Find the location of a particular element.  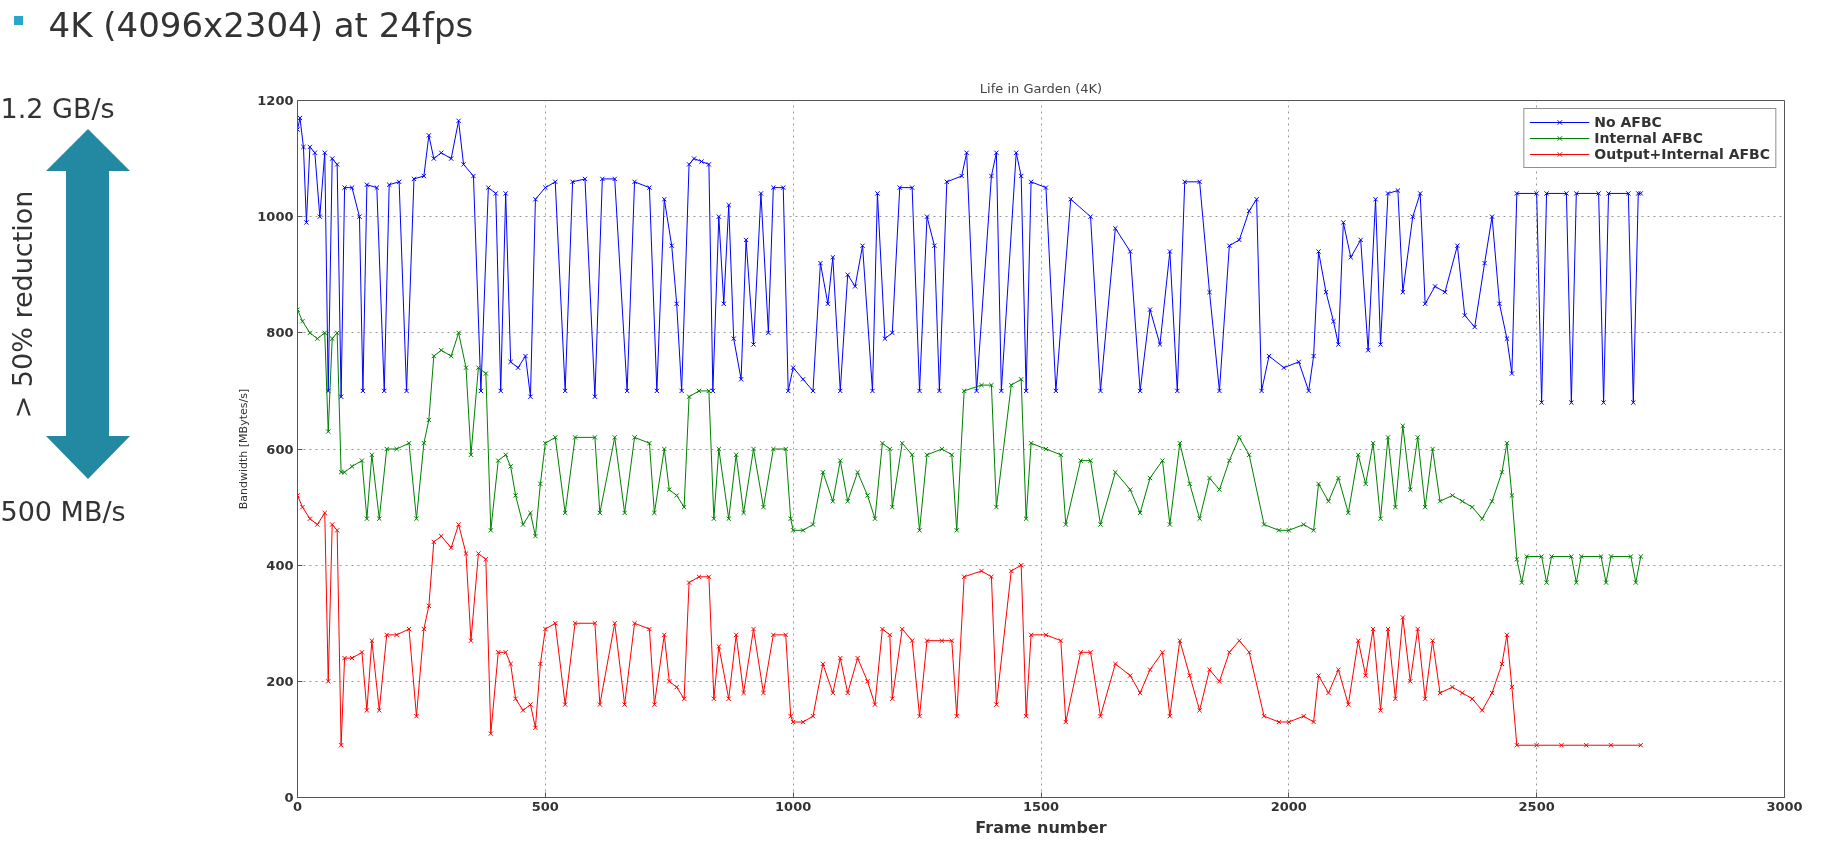

y-tick-label: 200 is located at coordinates (280, 681).